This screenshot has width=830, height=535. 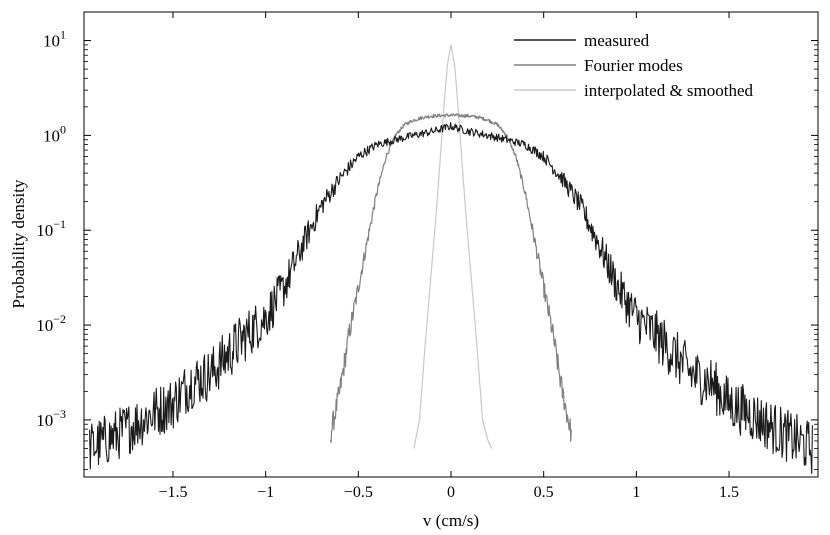 I want to click on x-tick-label: 1.5, so click(x=729, y=492).